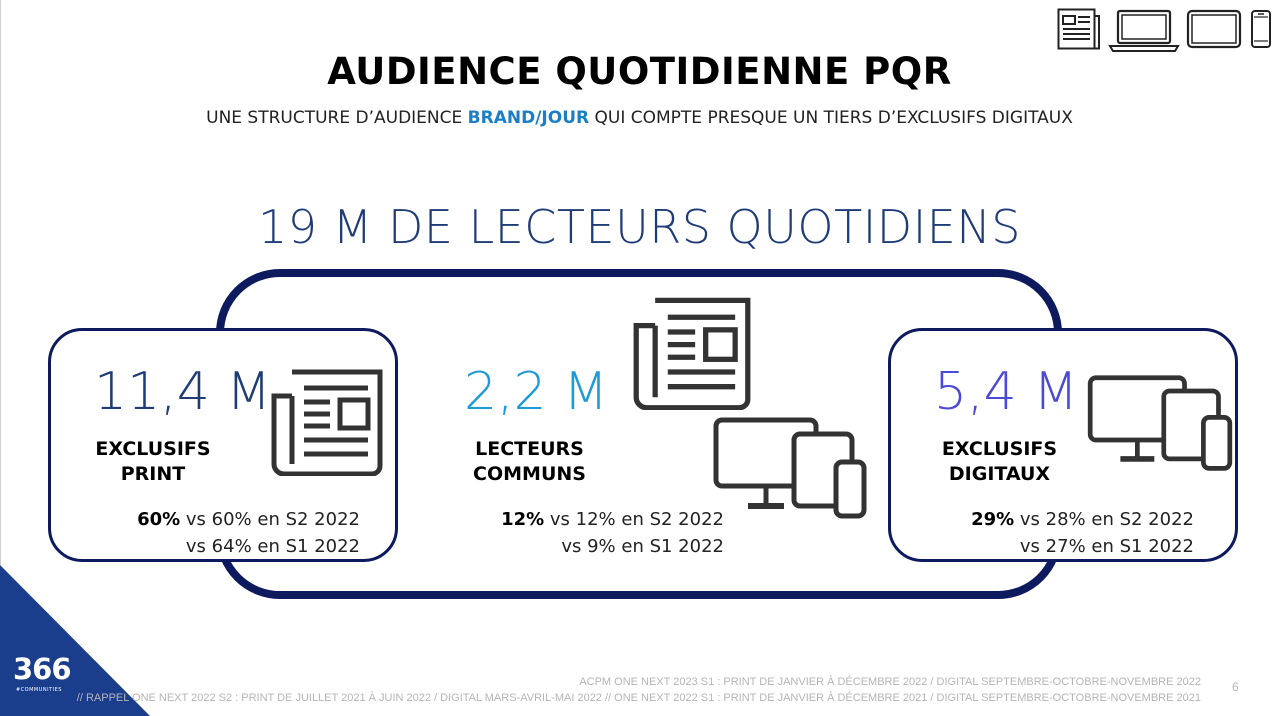 Image resolution: width=1279 pixels, height=716 pixels. I want to click on card-label-line2: COMMUNS, so click(529, 474).